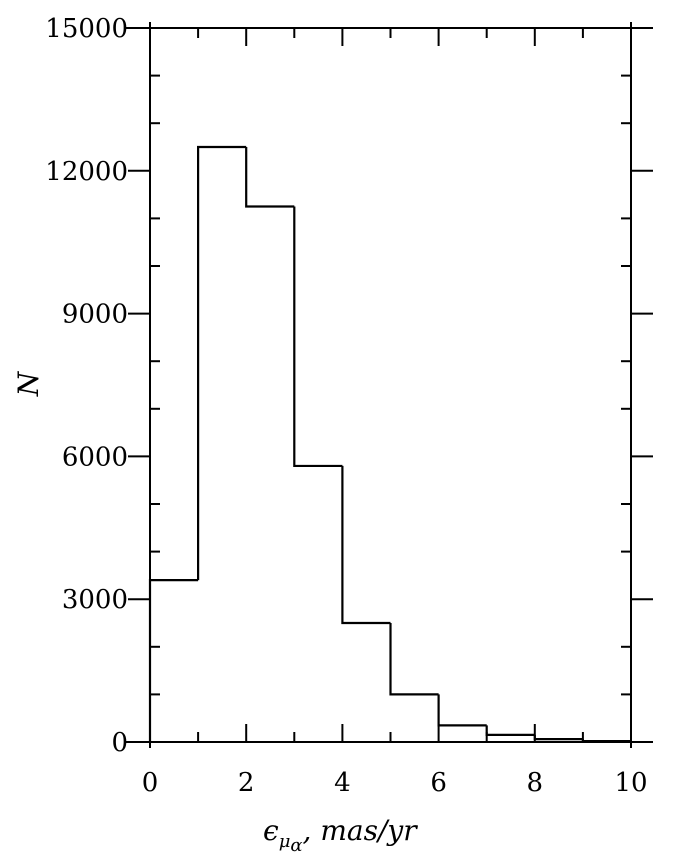 Image resolution: width=677 pixels, height=865 pixels. What do you see at coordinates (86, 172) in the screenshot?
I see `y-tick-label: 12000` at bounding box center [86, 172].